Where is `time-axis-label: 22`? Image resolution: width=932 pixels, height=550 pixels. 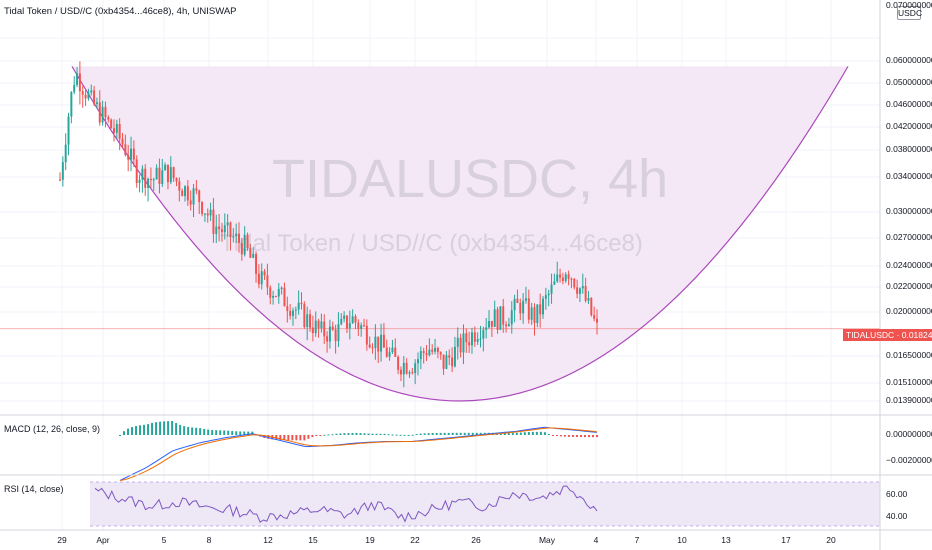
time-axis-label: 22 is located at coordinates (415, 540).